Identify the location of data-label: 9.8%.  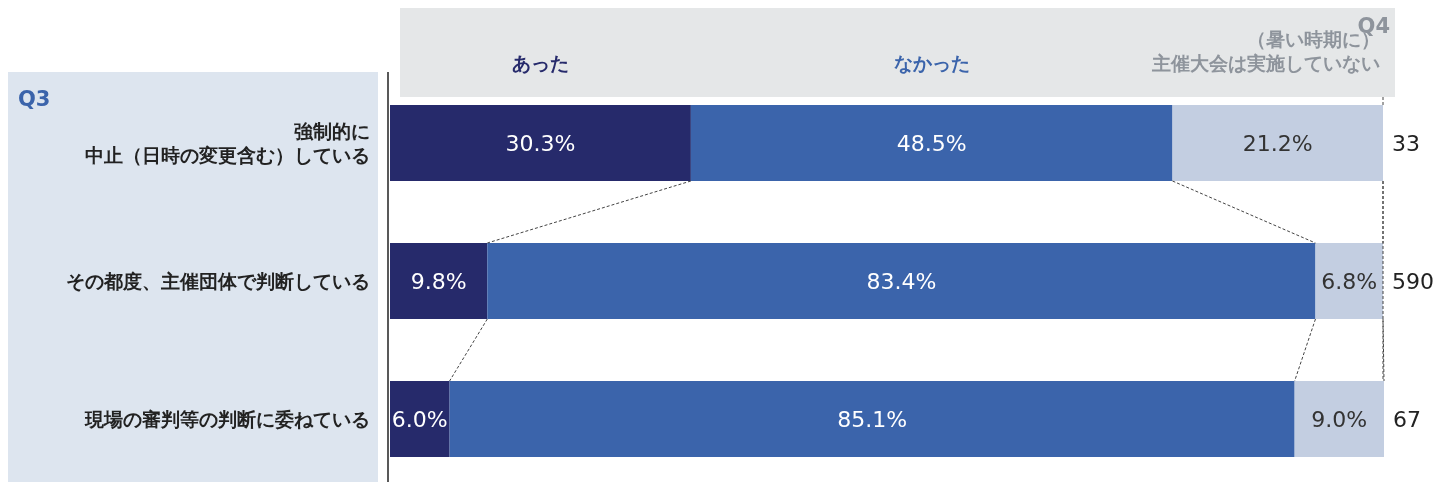
(438, 281).